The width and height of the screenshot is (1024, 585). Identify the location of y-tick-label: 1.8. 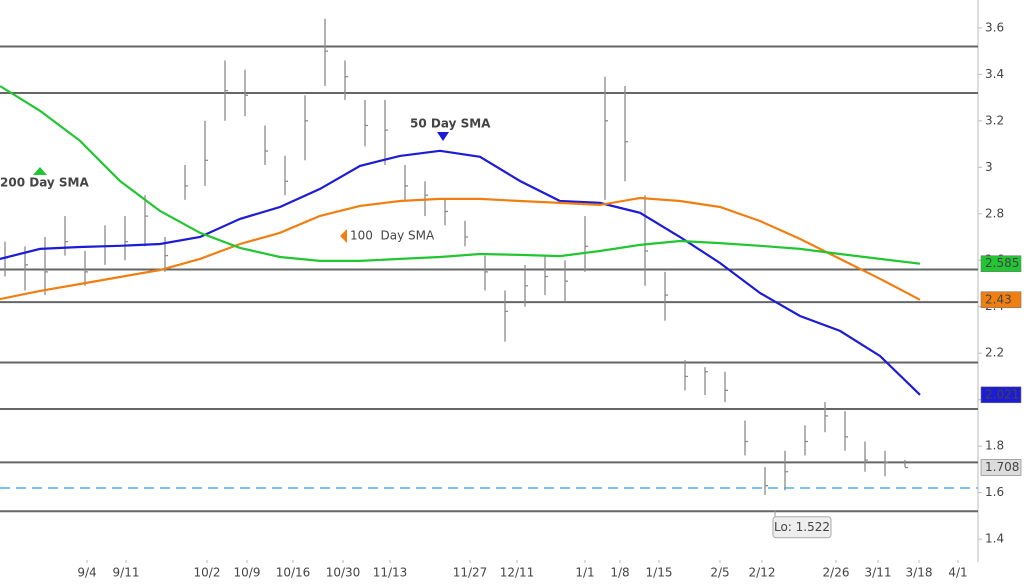
(994, 446).